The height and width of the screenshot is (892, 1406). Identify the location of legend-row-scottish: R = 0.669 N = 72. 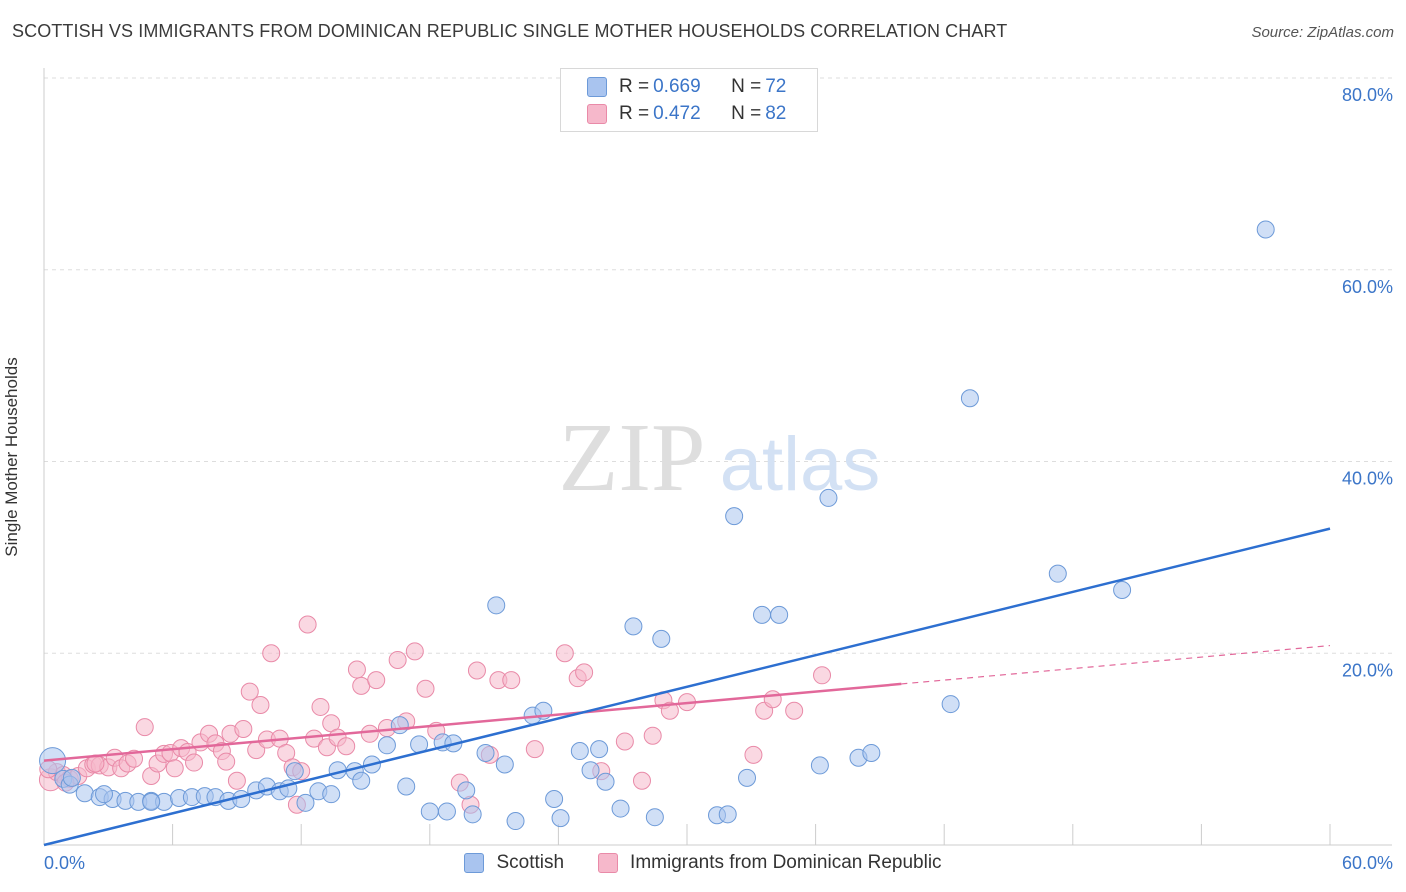
(688, 87).